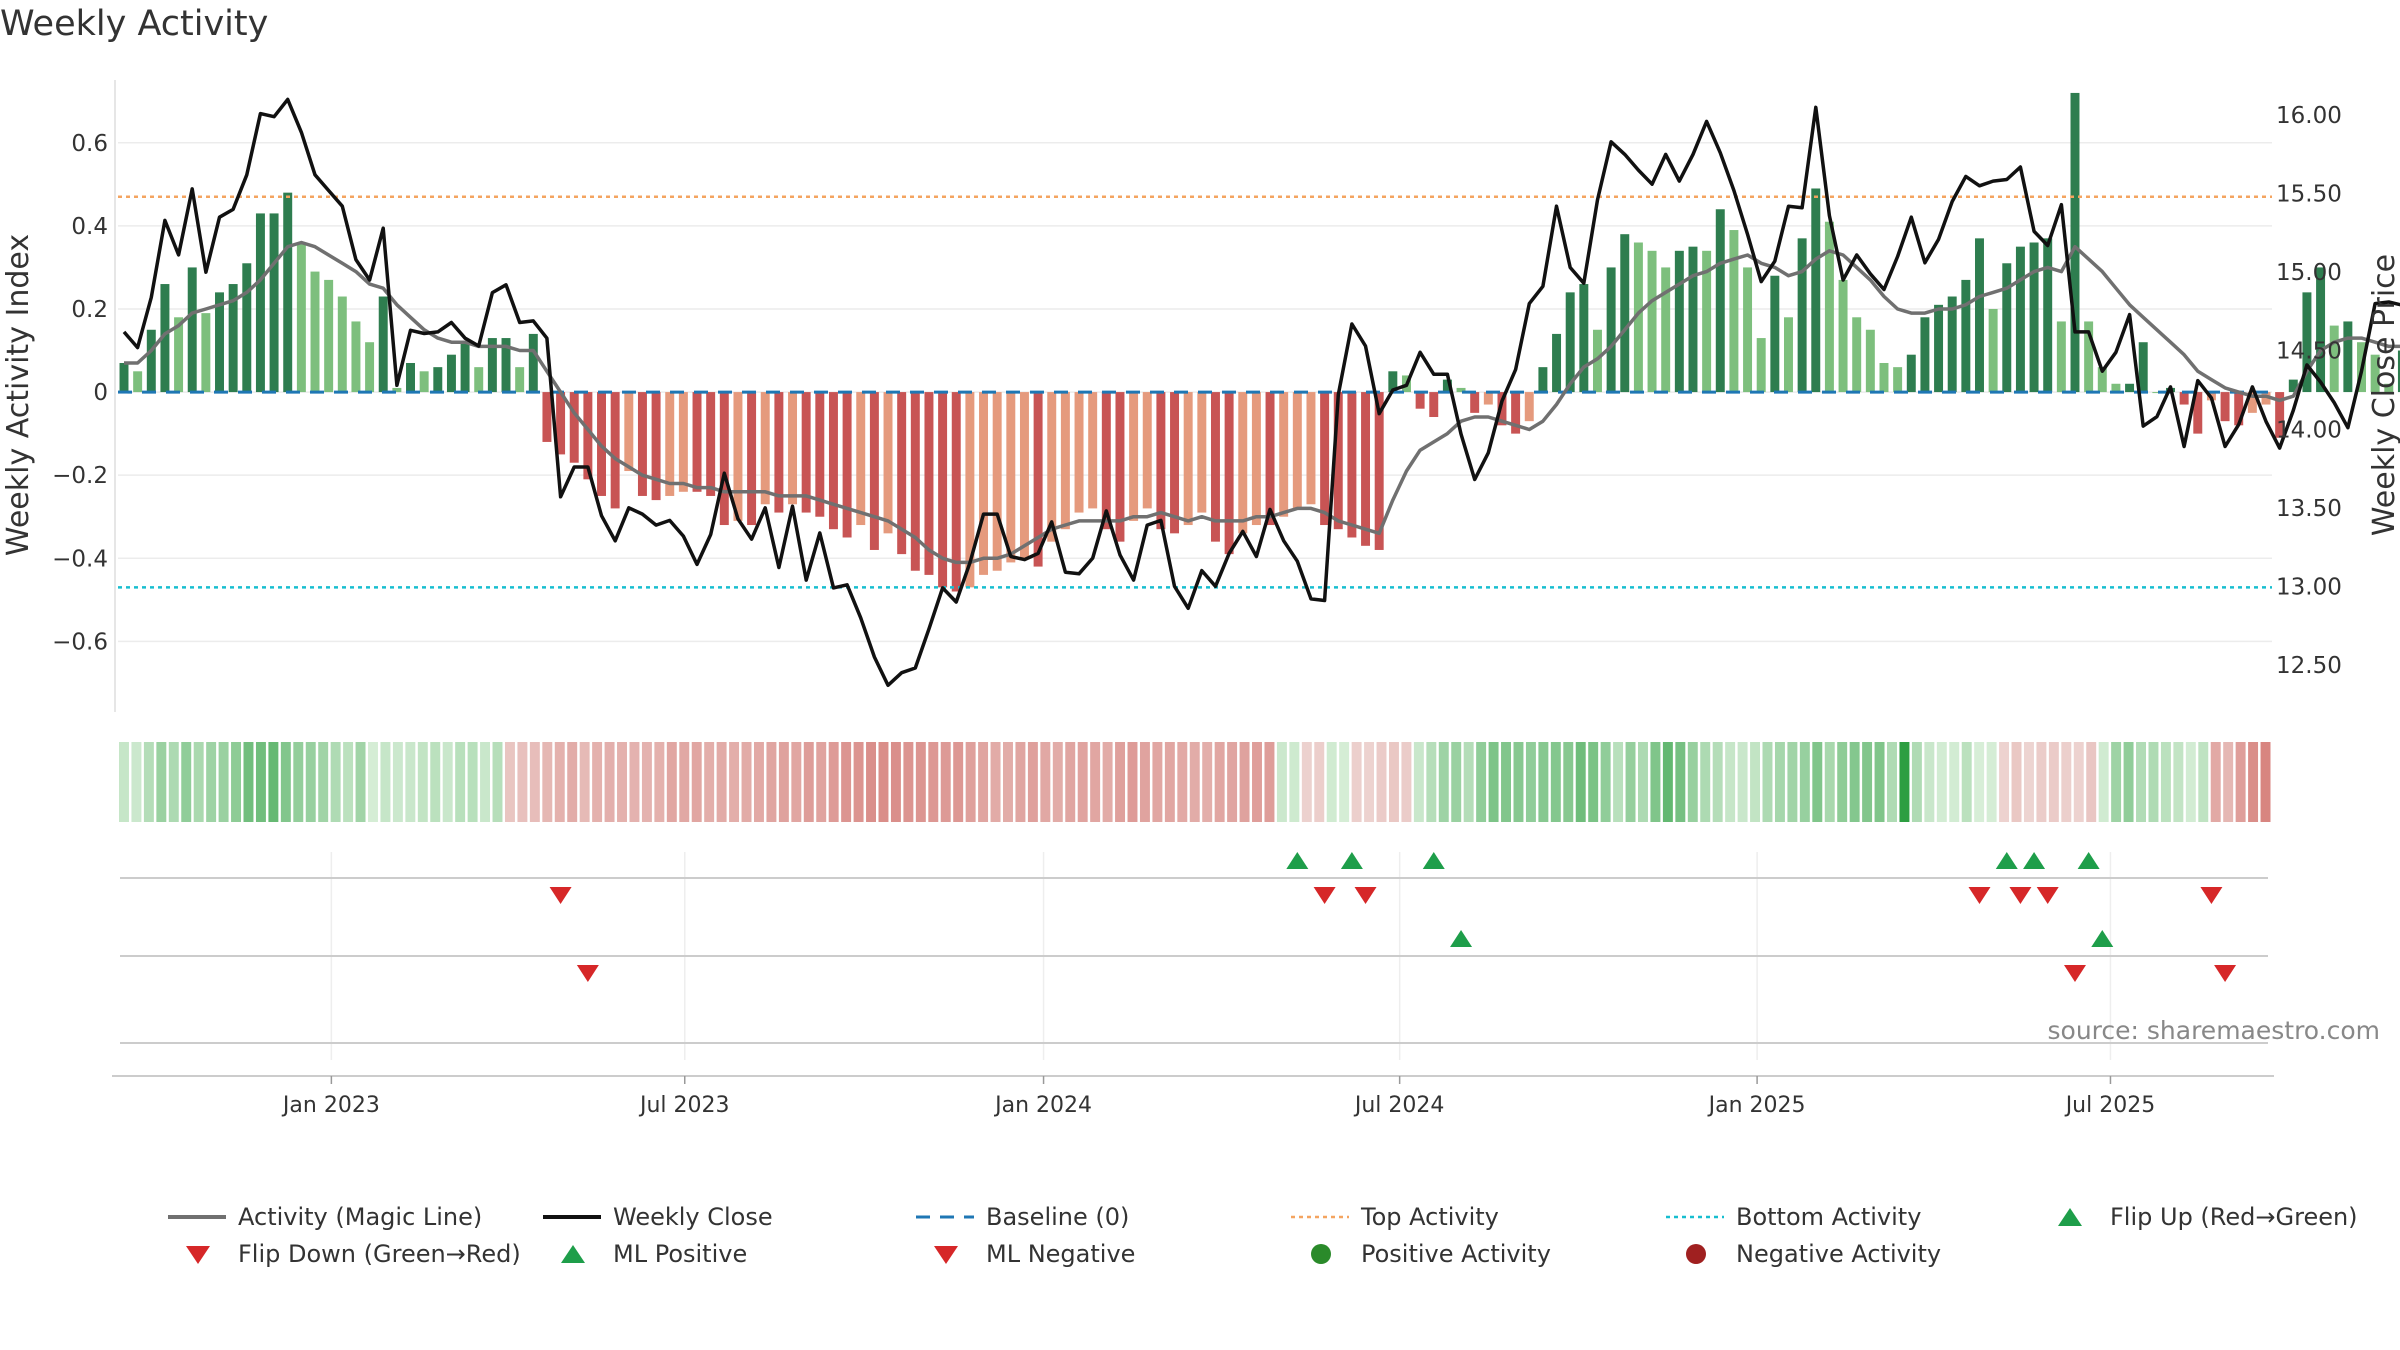 This screenshot has width=2400, height=1350. I want to click on y-tick-label: −0.6, so click(80, 642).